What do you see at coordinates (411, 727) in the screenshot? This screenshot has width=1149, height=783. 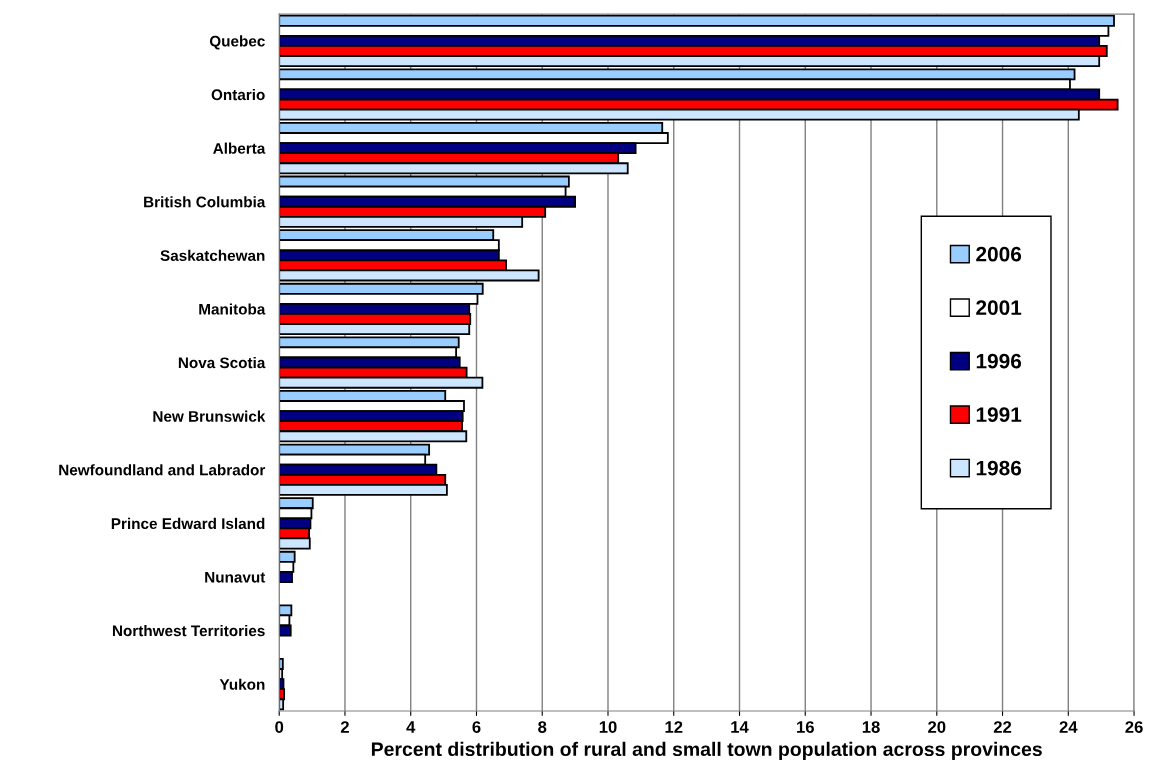 I see `x-tick-label: 4` at bounding box center [411, 727].